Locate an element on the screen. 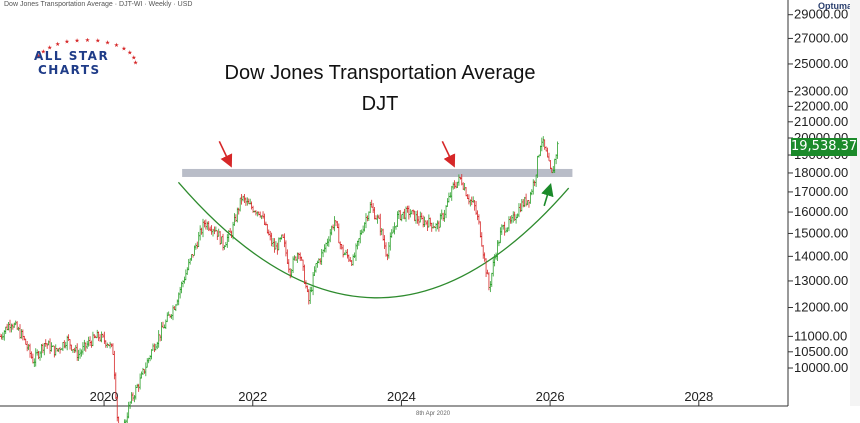 The height and width of the screenshot is (423, 860). x-tick-label: 2028 is located at coordinates (698, 396).